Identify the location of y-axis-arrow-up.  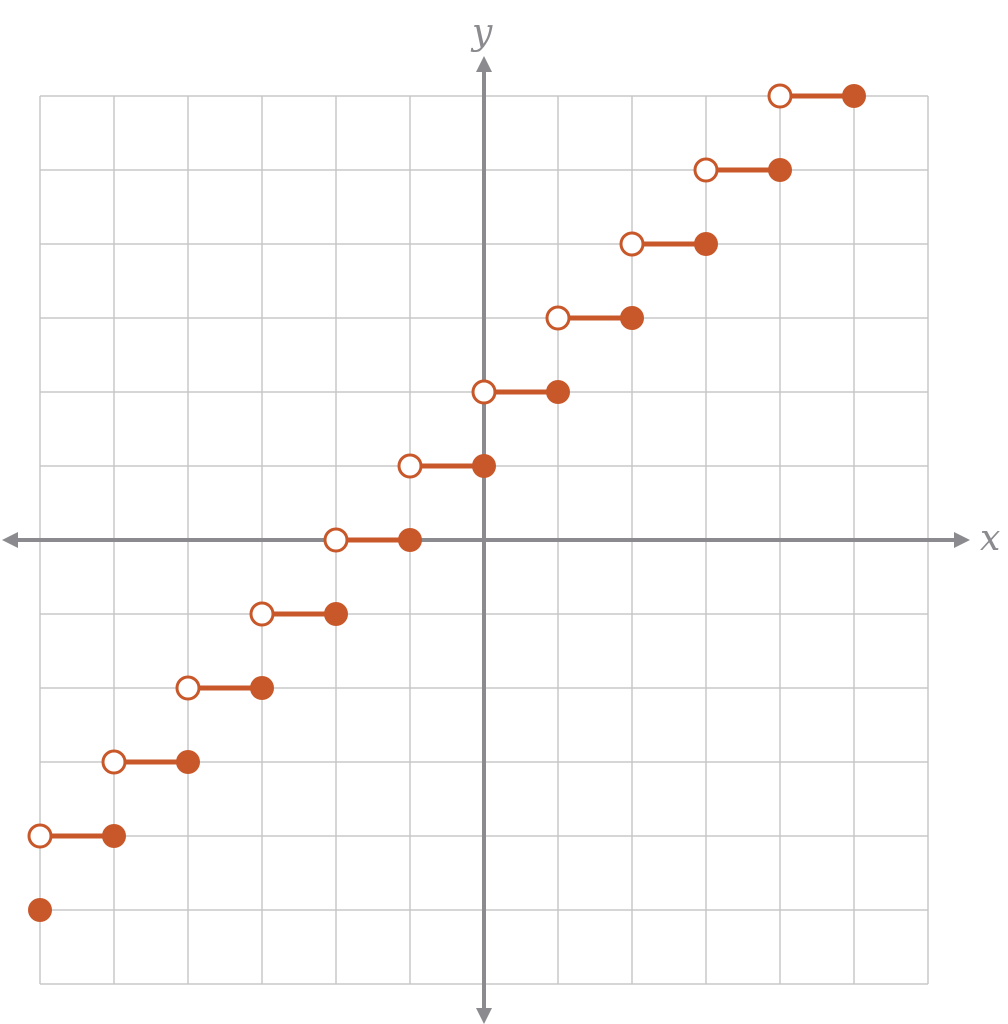
(484, 64).